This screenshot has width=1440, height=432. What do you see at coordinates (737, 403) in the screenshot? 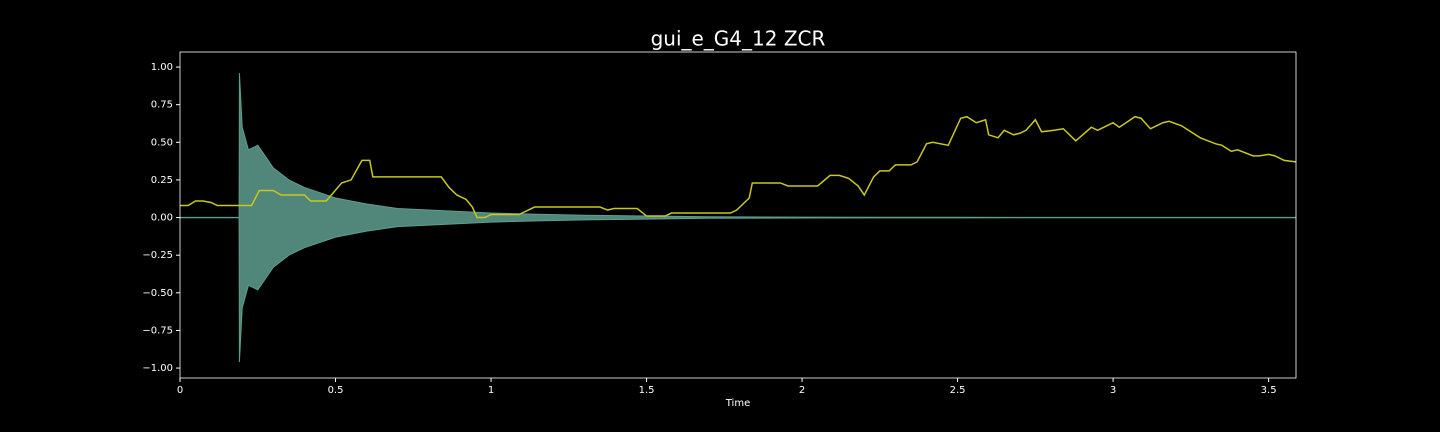
I see `x-axis-label: Time` at bounding box center [737, 403].